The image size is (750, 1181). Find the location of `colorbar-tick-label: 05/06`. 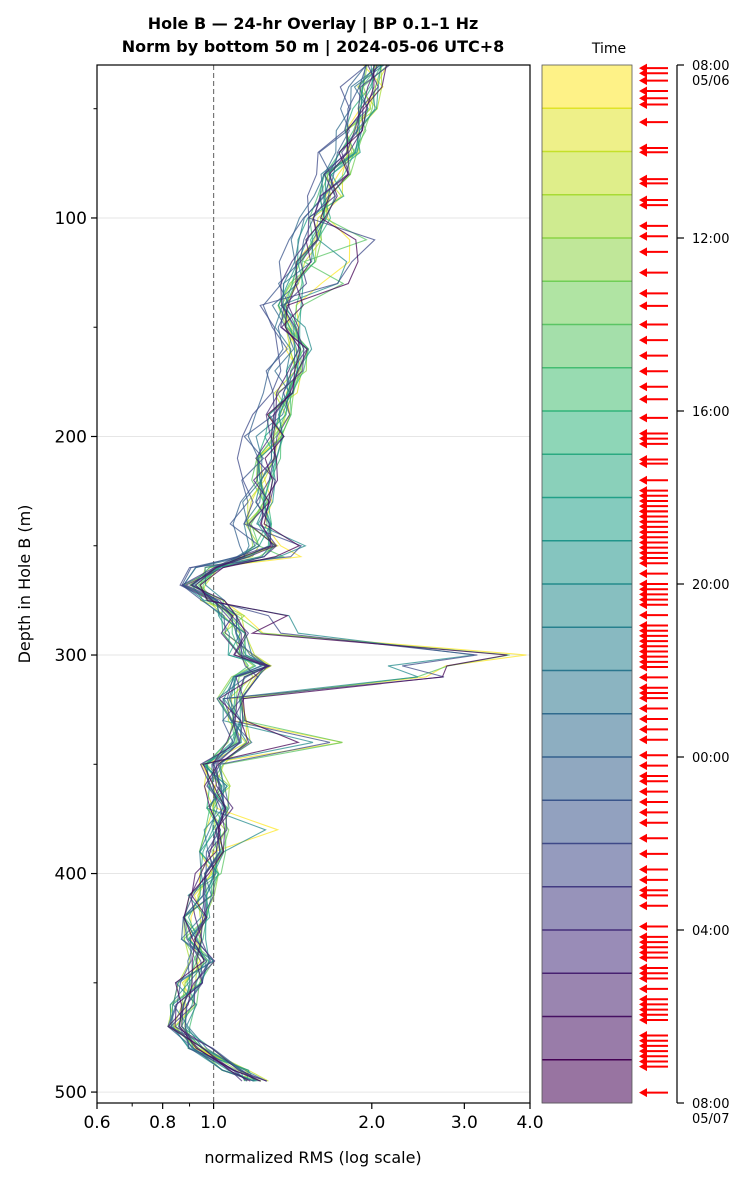

colorbar-tick-label: 05/06 is located at coordinates (710, 81).